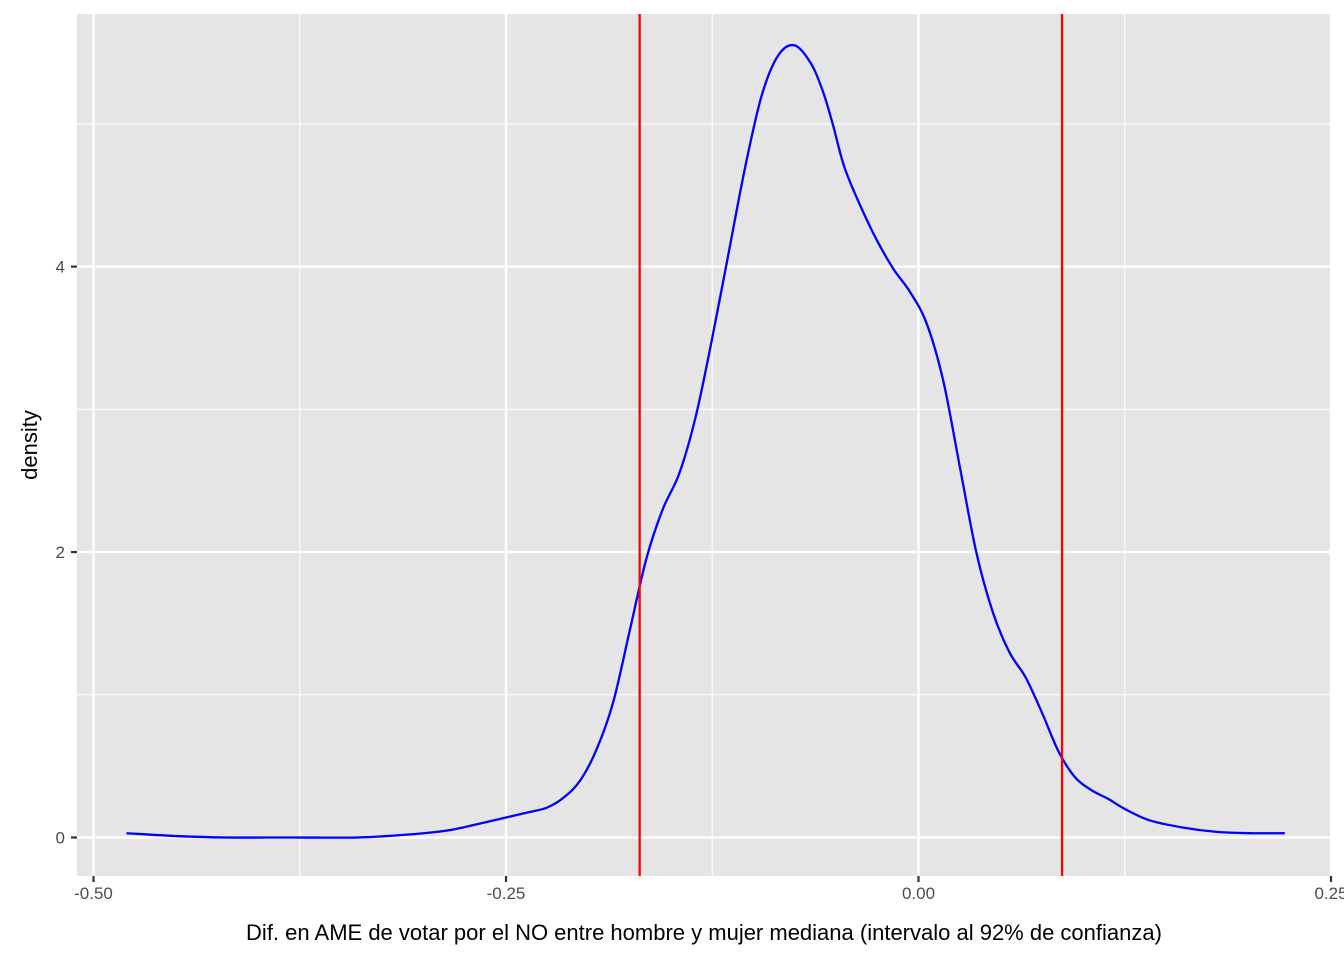  What do you see at coordinates (709, 889) in the screenshot?
I see `x-axis: -0.50 -0.25 0.00 0.25` at bounding box center [709, 889].